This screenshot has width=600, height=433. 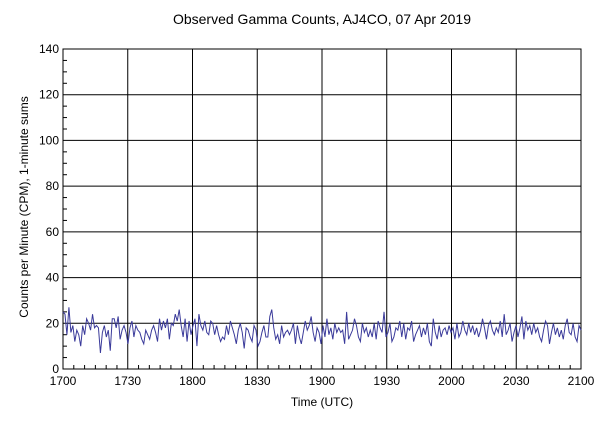 I want to click on series-line, so click(x=322, y=330).